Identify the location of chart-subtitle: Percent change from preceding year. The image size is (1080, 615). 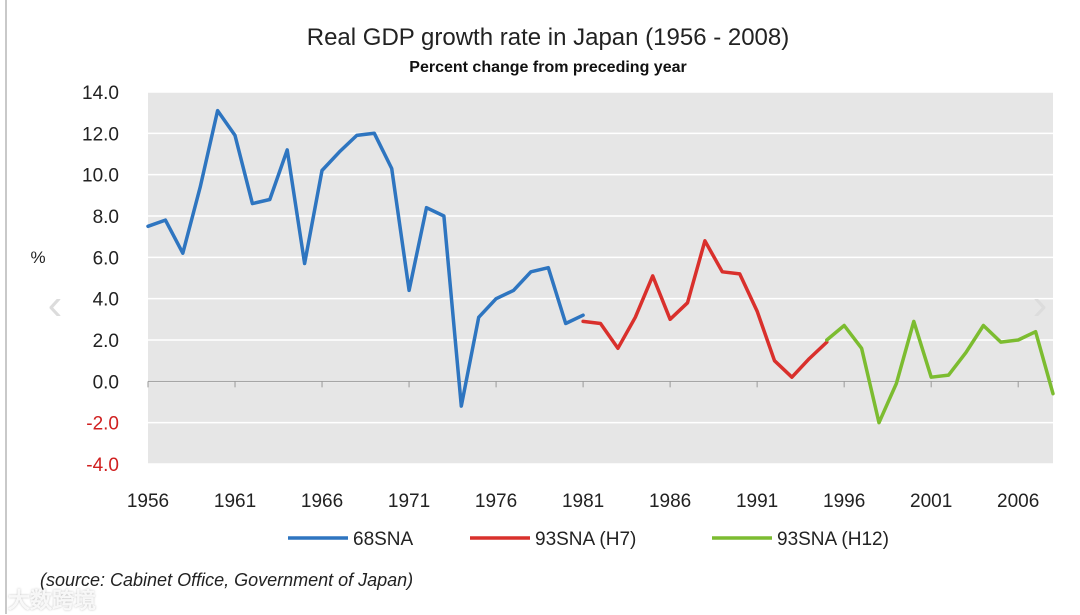
(547, 67).